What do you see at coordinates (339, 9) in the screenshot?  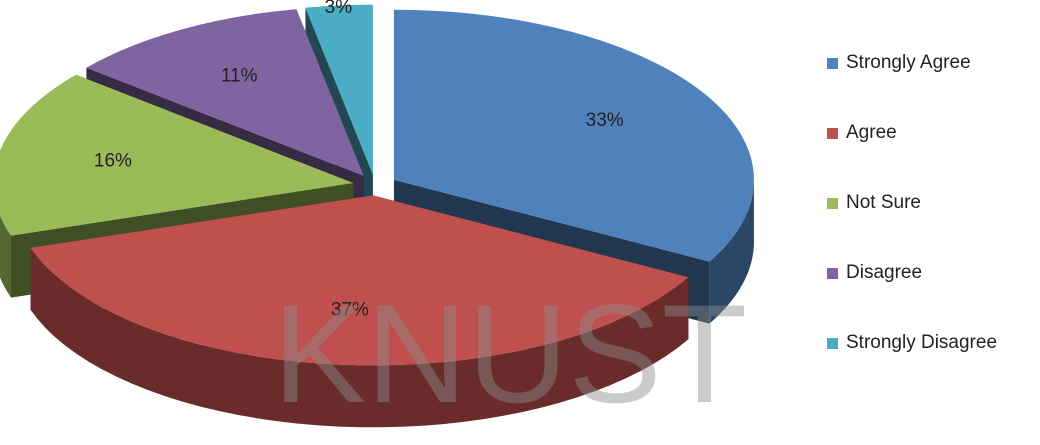 I see `data-label: 3%` at bounding box center [339, 9].